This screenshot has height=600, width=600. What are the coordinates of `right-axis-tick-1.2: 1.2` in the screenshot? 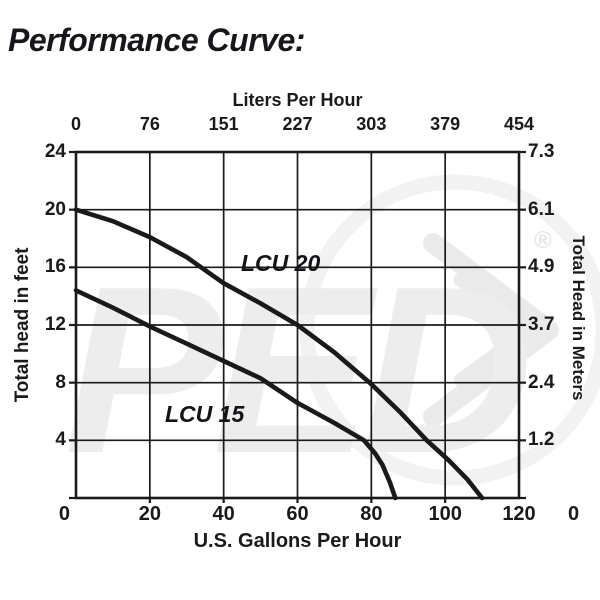 It's located at (541, 440).